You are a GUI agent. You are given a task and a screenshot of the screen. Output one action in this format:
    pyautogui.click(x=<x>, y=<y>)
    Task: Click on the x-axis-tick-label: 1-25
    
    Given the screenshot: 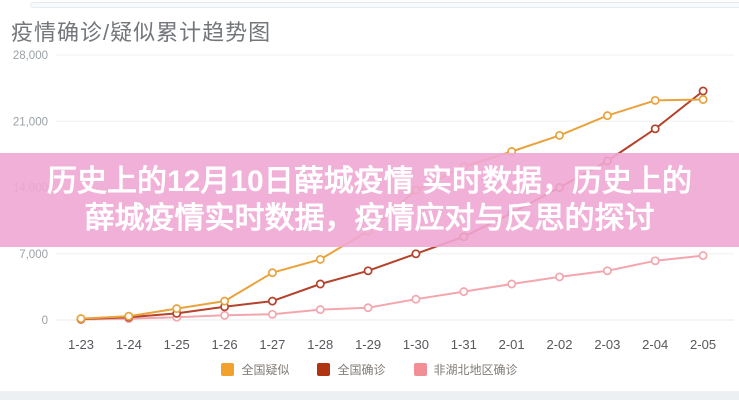 What is the action you would take?
    pyautogui.click(x=177, y=344)
    